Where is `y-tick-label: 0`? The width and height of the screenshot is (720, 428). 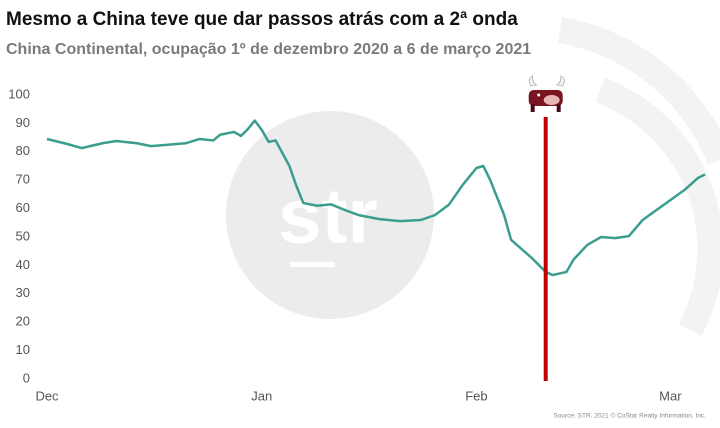
y-tick-label: 0 is located at coordinates (26, 377).